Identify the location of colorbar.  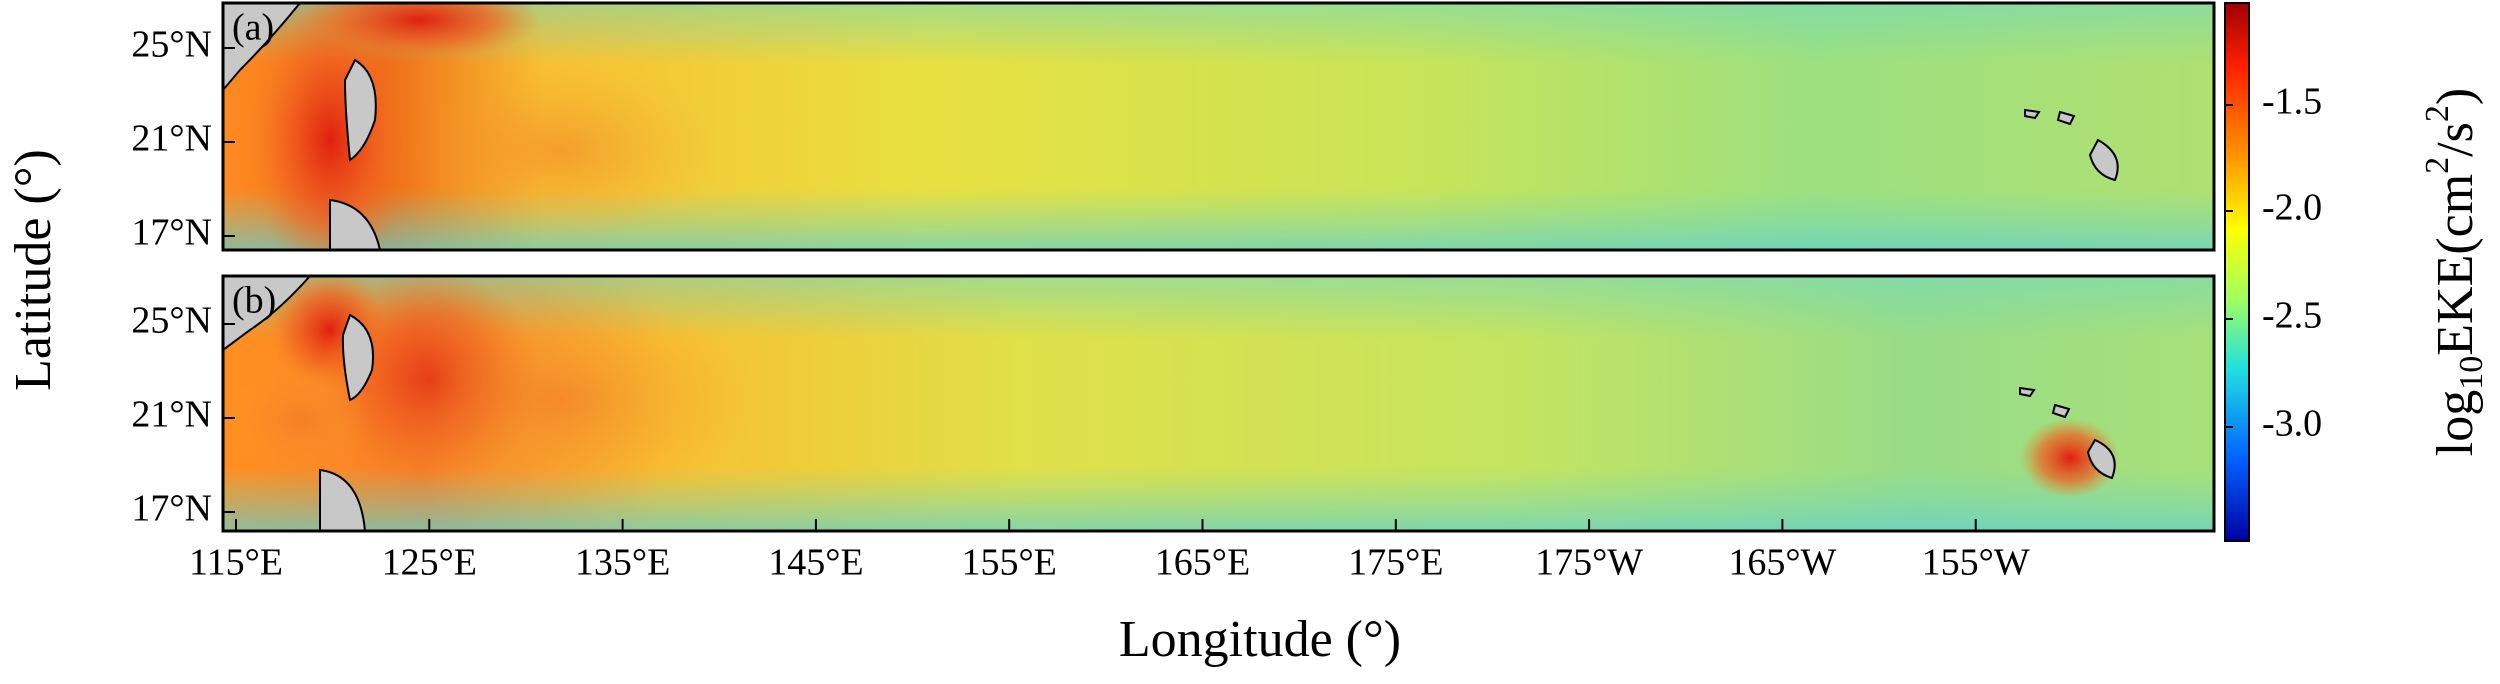
(2237, 272).